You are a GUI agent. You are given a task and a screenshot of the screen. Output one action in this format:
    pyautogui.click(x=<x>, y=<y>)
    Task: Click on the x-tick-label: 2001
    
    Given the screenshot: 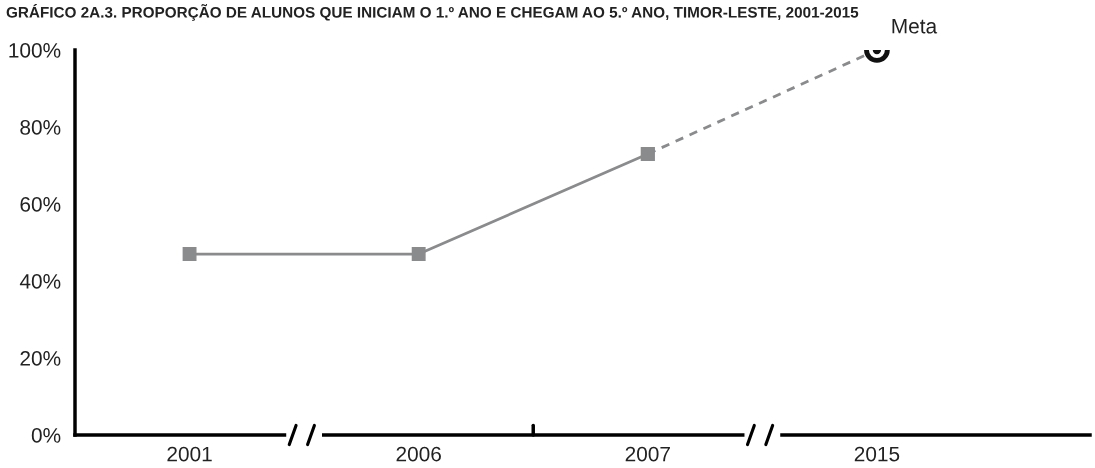 What is the action you would take?
    pyautogui.click(x=189, y=454)
    